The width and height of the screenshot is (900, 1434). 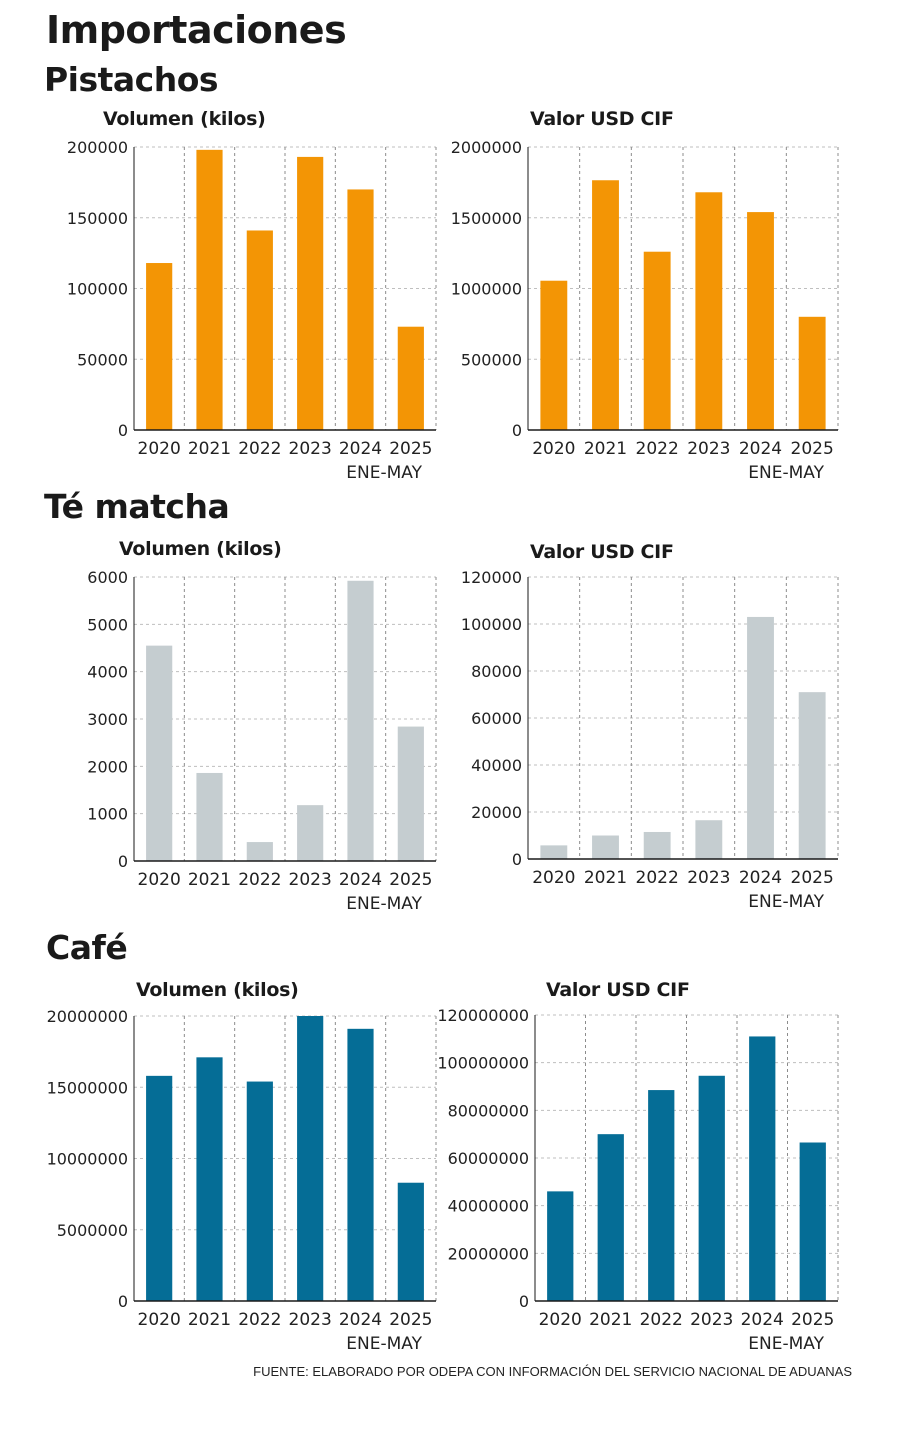 I want to click on y-tick-label: 15000000, so click(x=87, y=1087).